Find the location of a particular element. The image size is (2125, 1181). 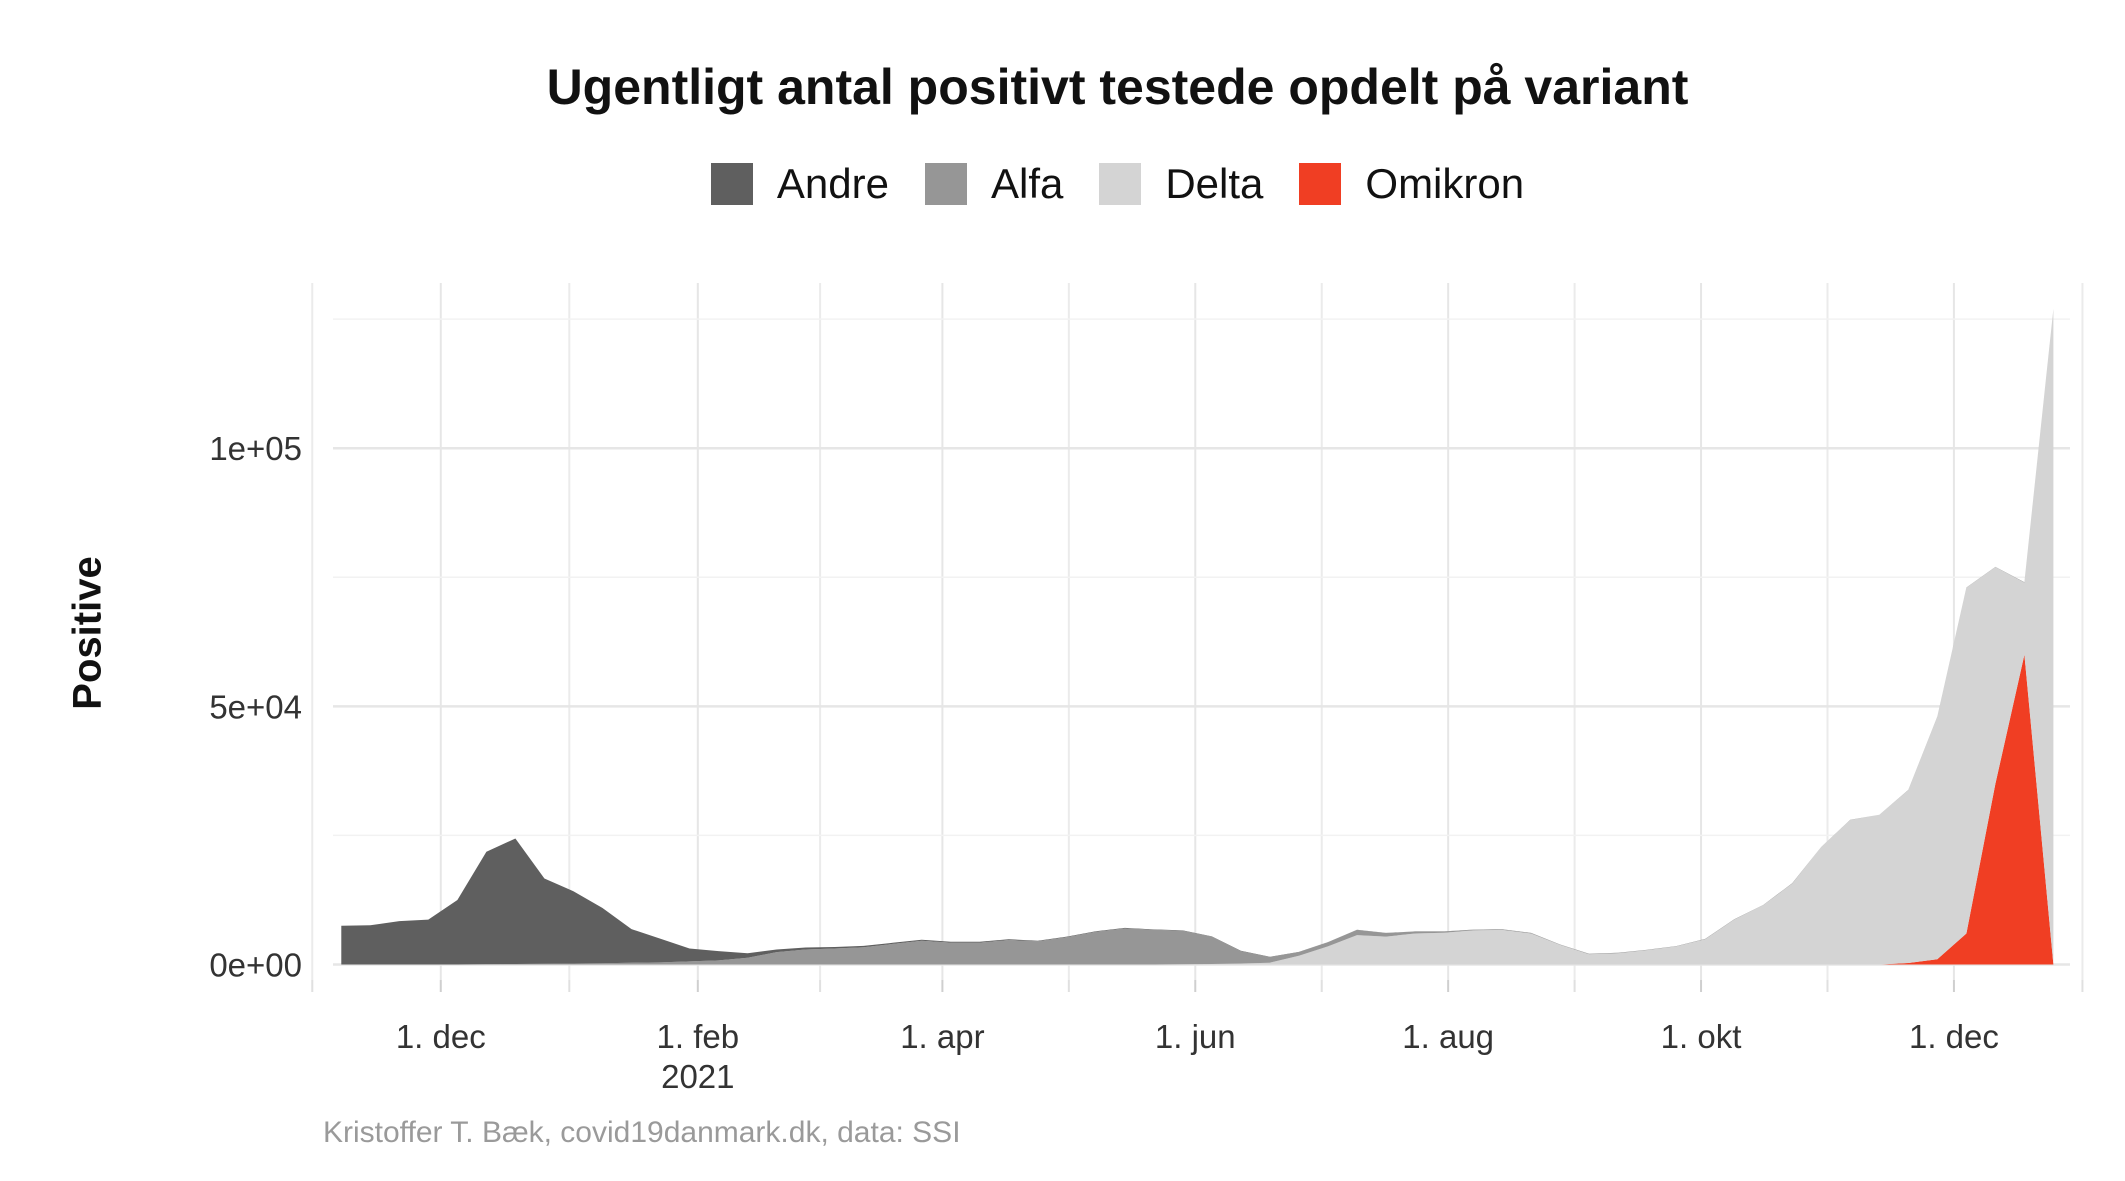

x-tick-label: 1. apr is located at coordinates (942, 1036).